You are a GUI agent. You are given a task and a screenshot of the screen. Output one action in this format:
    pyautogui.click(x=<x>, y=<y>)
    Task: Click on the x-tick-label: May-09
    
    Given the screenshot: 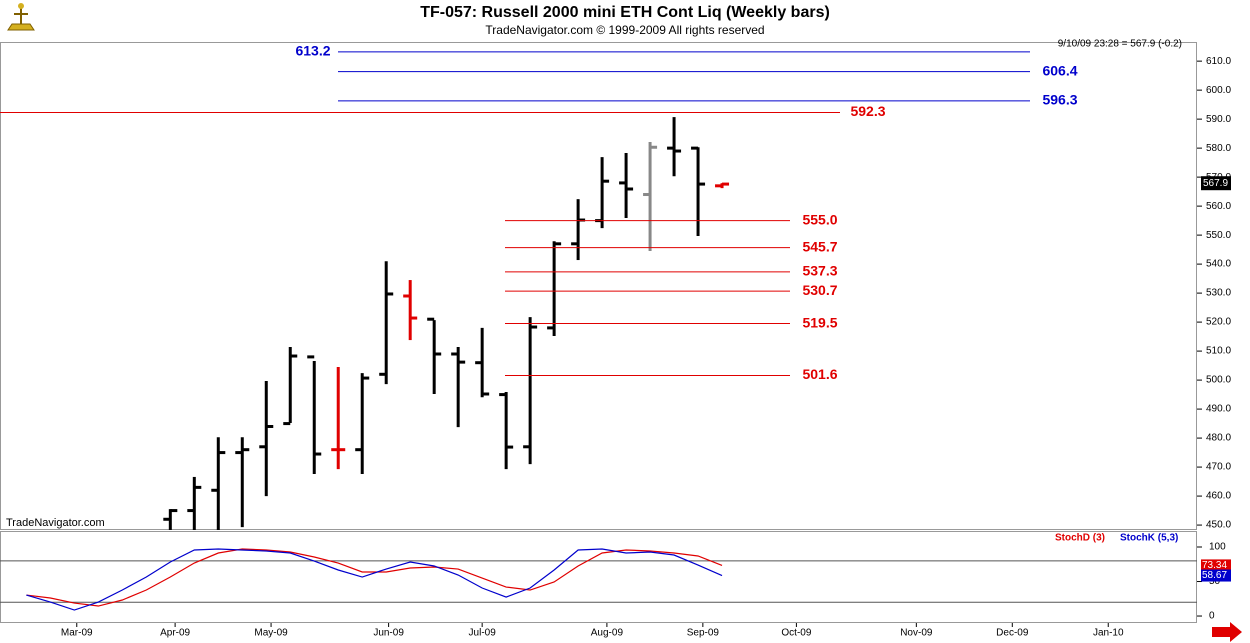 What is the action you would take?
    pyautogui.click(x=271, y=633)
    